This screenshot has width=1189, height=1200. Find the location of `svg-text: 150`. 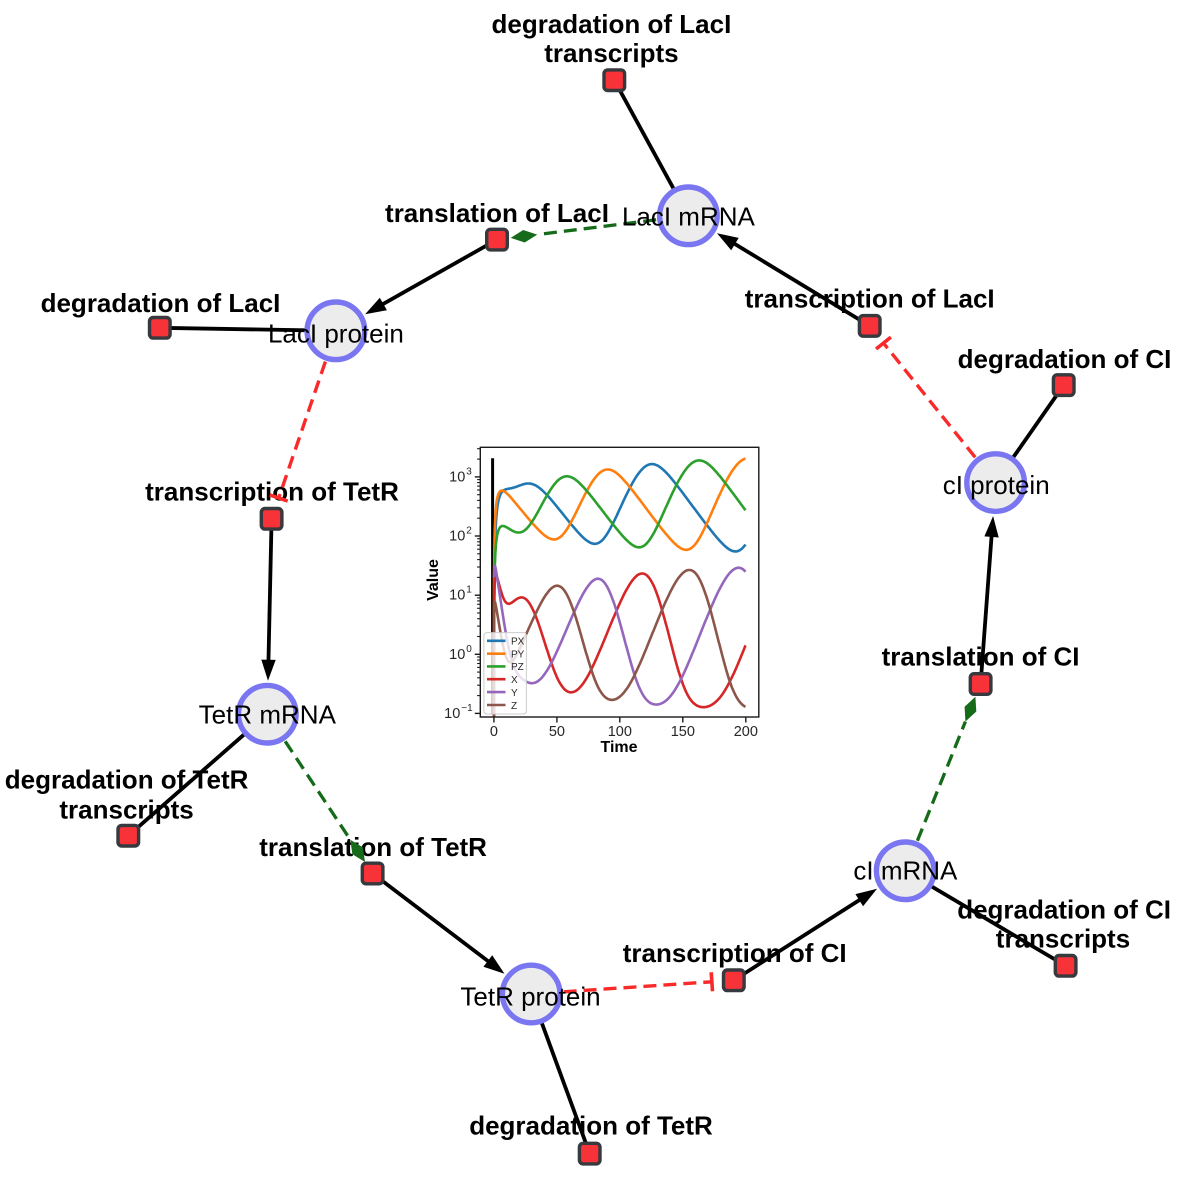

svg-text: 150 is located at coordinates (683, 732).